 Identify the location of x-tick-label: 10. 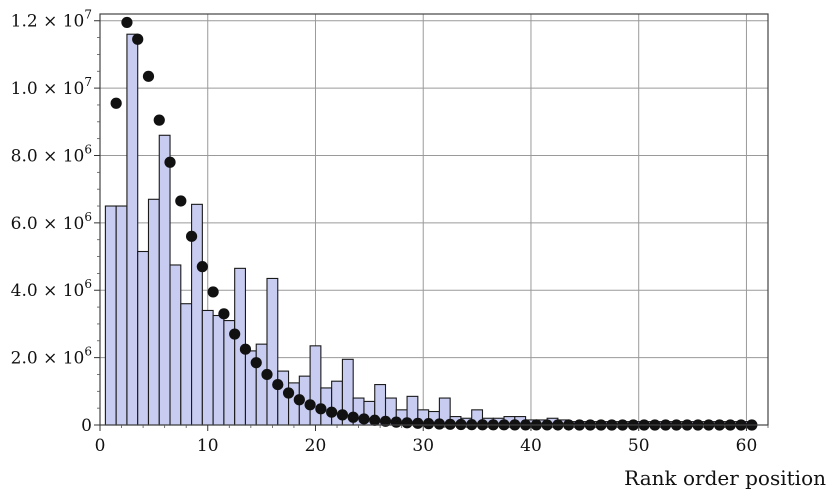
(208, 446).